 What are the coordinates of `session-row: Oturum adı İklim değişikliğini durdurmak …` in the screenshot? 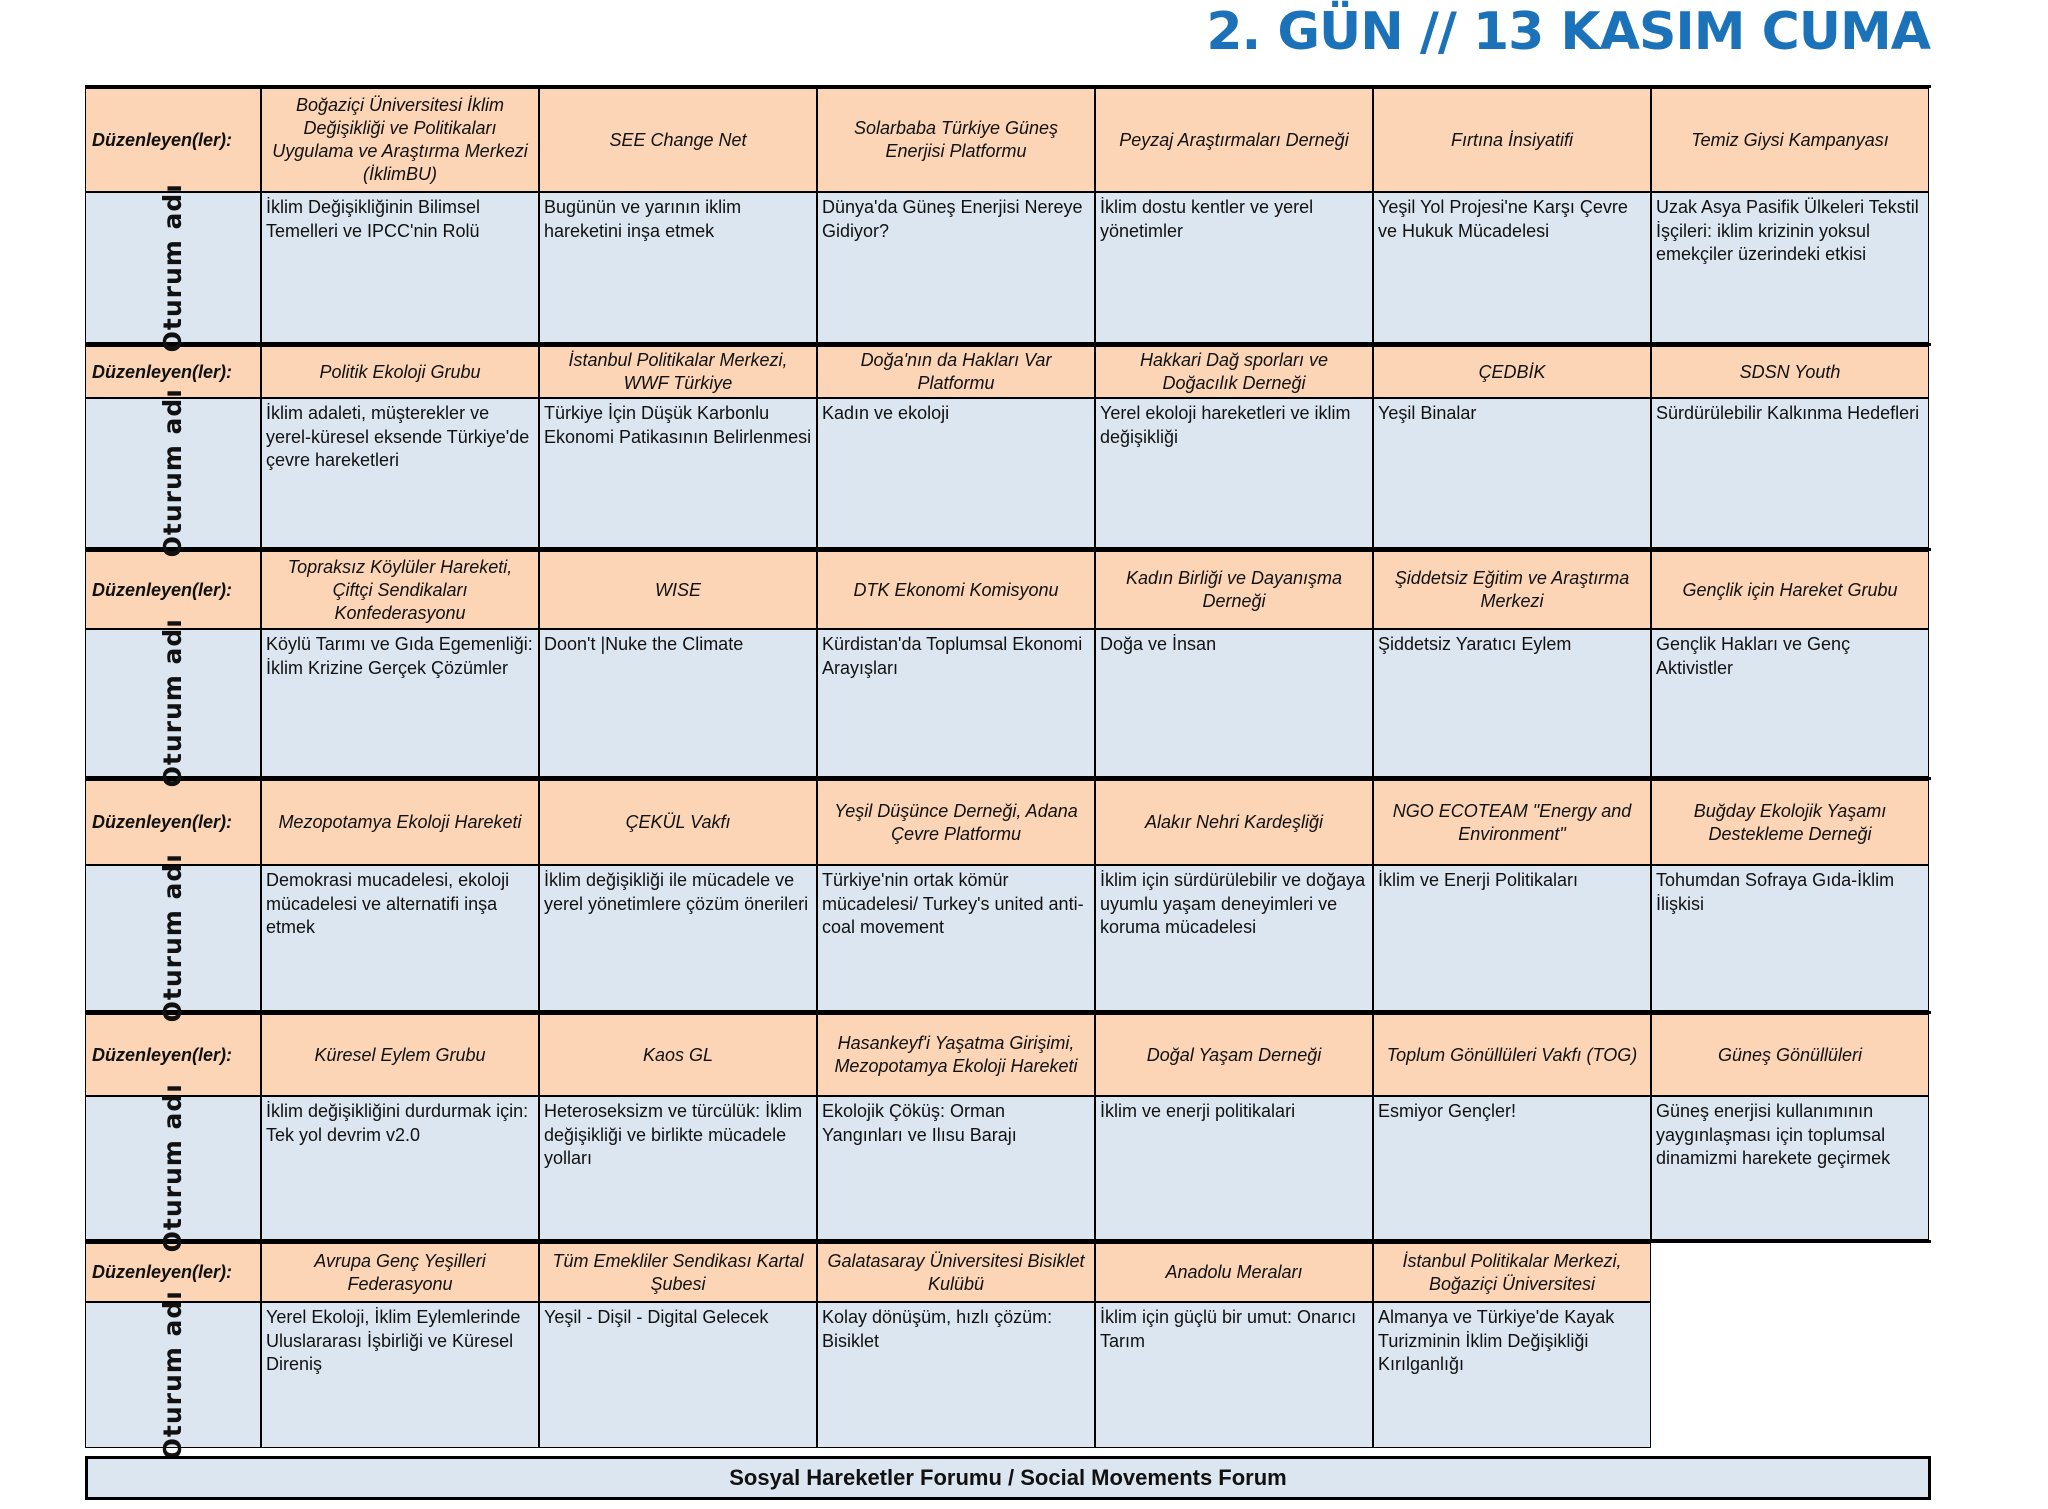 It's located at (1008, 1168).